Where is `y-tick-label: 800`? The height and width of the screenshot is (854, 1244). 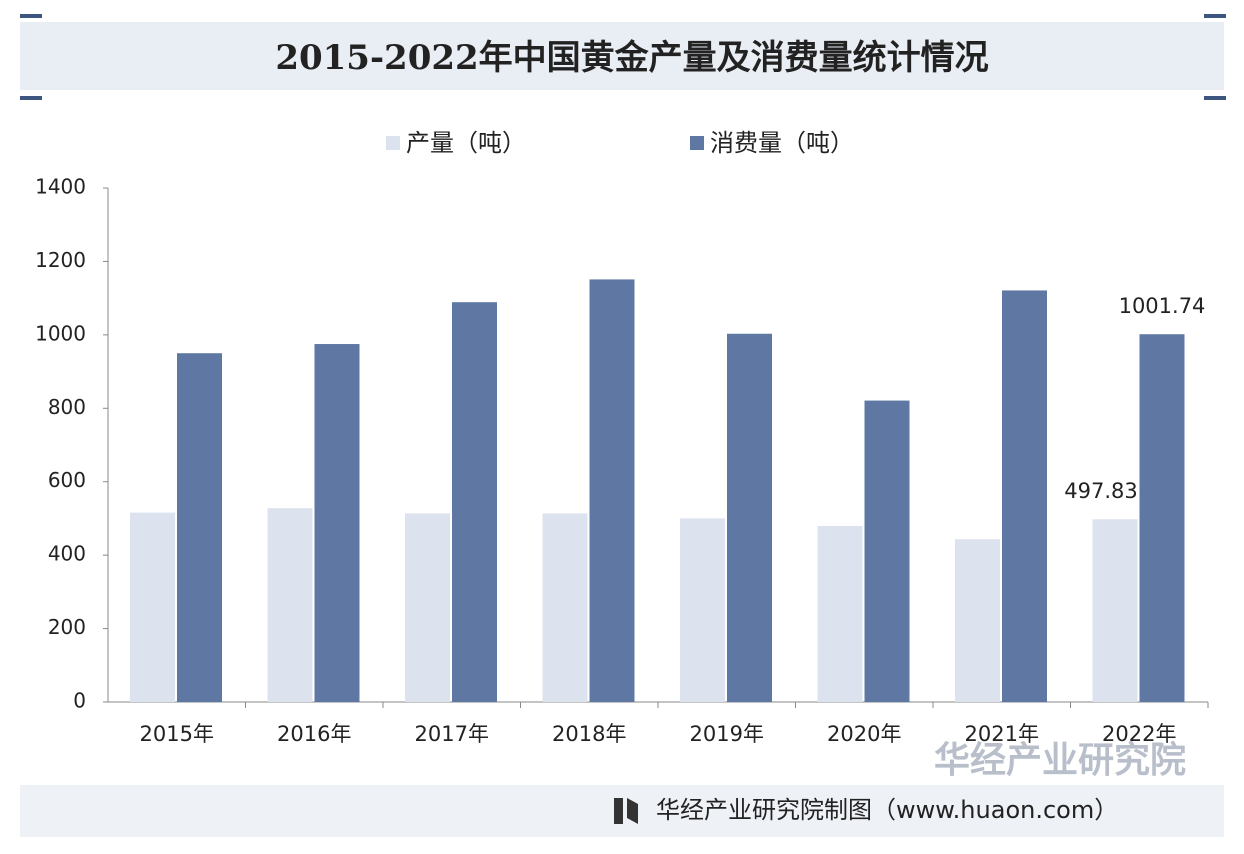
y-tick-label: 800 is located at coordinates (67, 407).